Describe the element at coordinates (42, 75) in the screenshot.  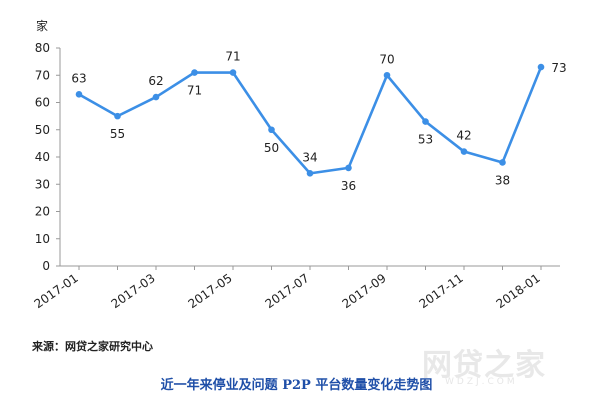
I see `y-tick-label: 70` at that location.